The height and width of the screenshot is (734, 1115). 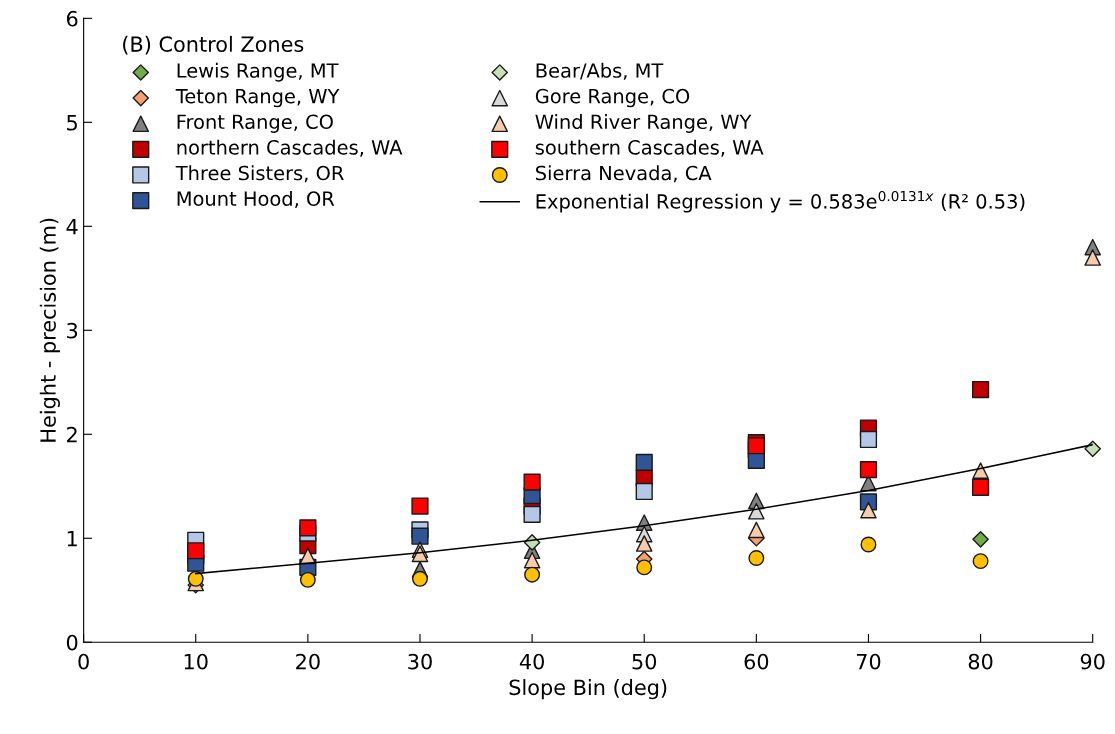 I want to click on legend-label: Bear/Abs, MT, so click(x=600, y=71).